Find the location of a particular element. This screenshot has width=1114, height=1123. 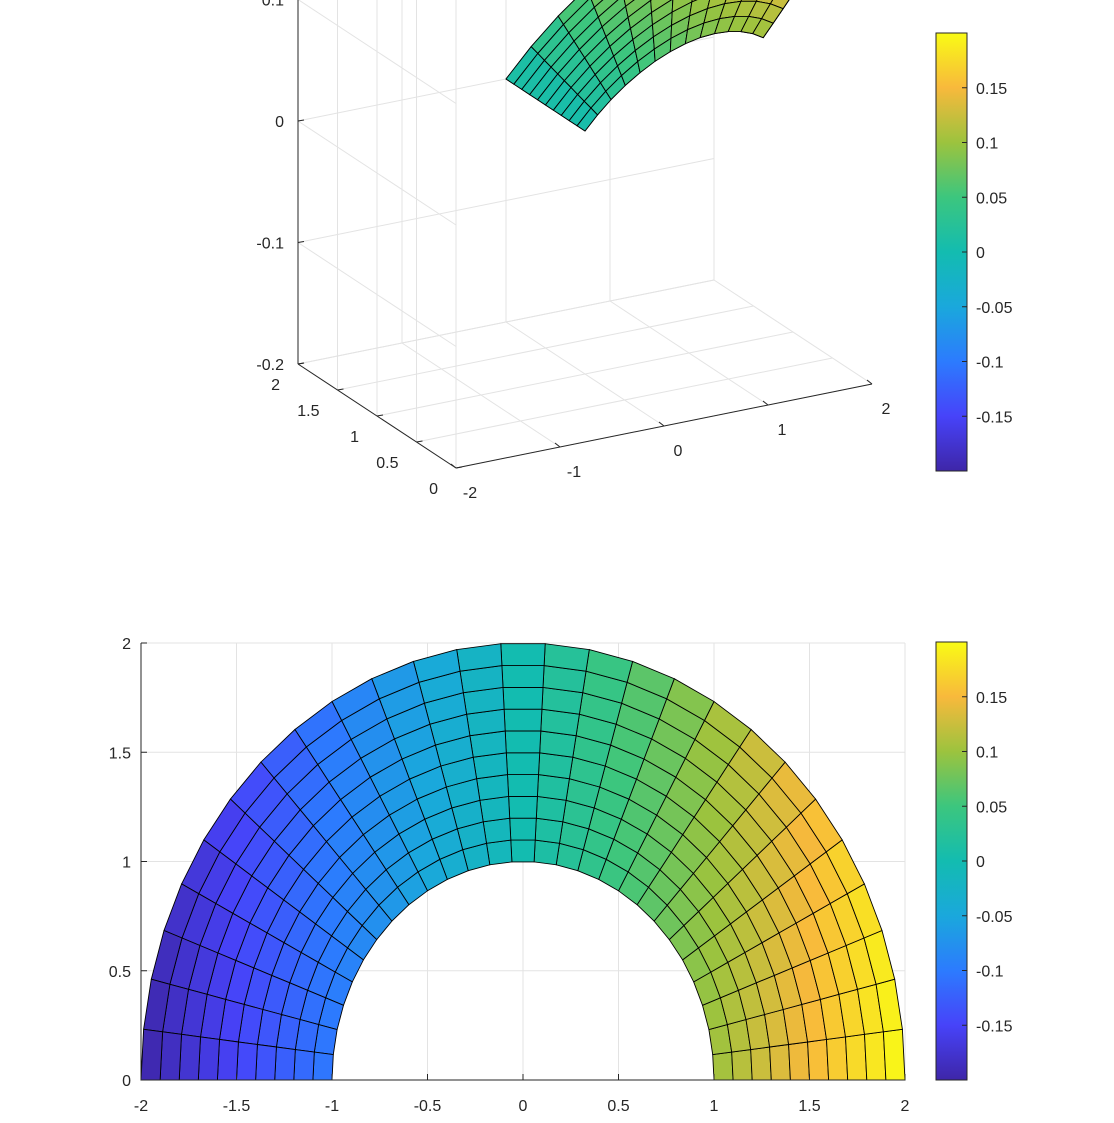

x-tick-label: 1.5 is located at coordinates (809, 1106).